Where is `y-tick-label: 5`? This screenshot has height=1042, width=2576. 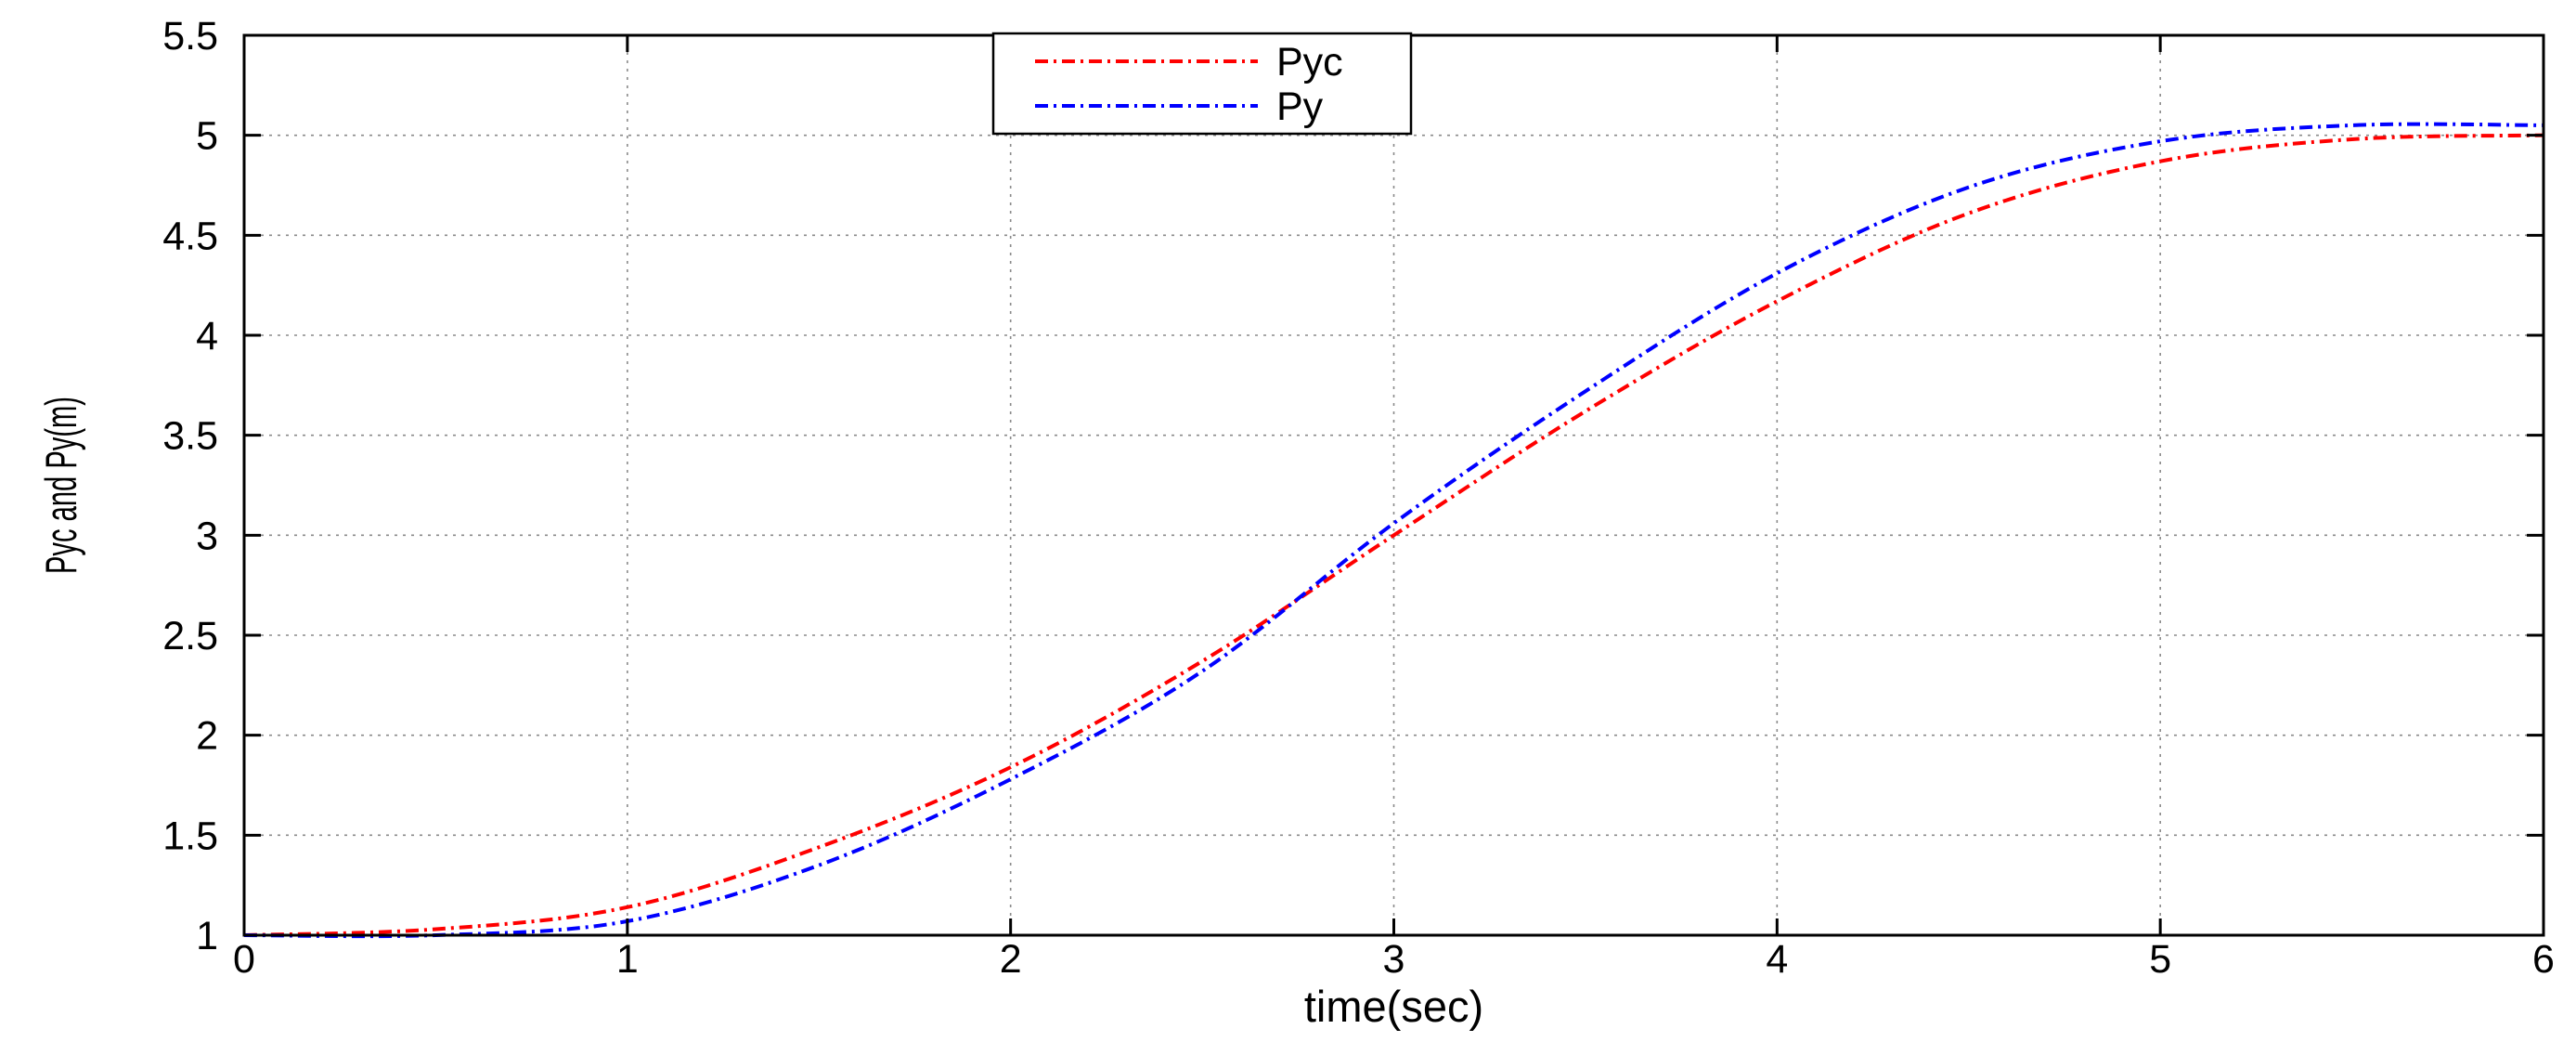
y-tick-label: 5 is located at coordinates (207, 136).